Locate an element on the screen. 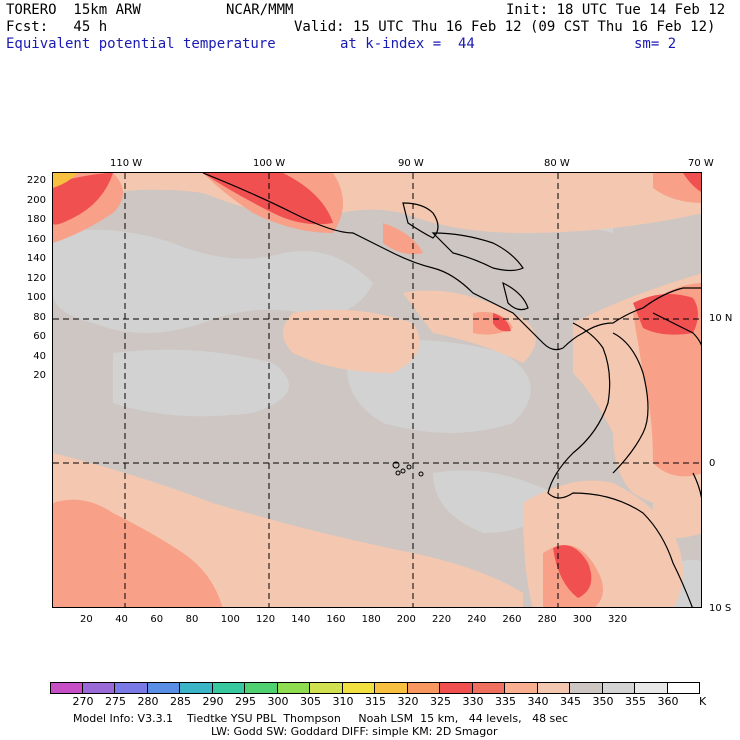 The height and width of the screenshot is (740, 740). colorbar-label: 300 is located at coordinates (278, 701).